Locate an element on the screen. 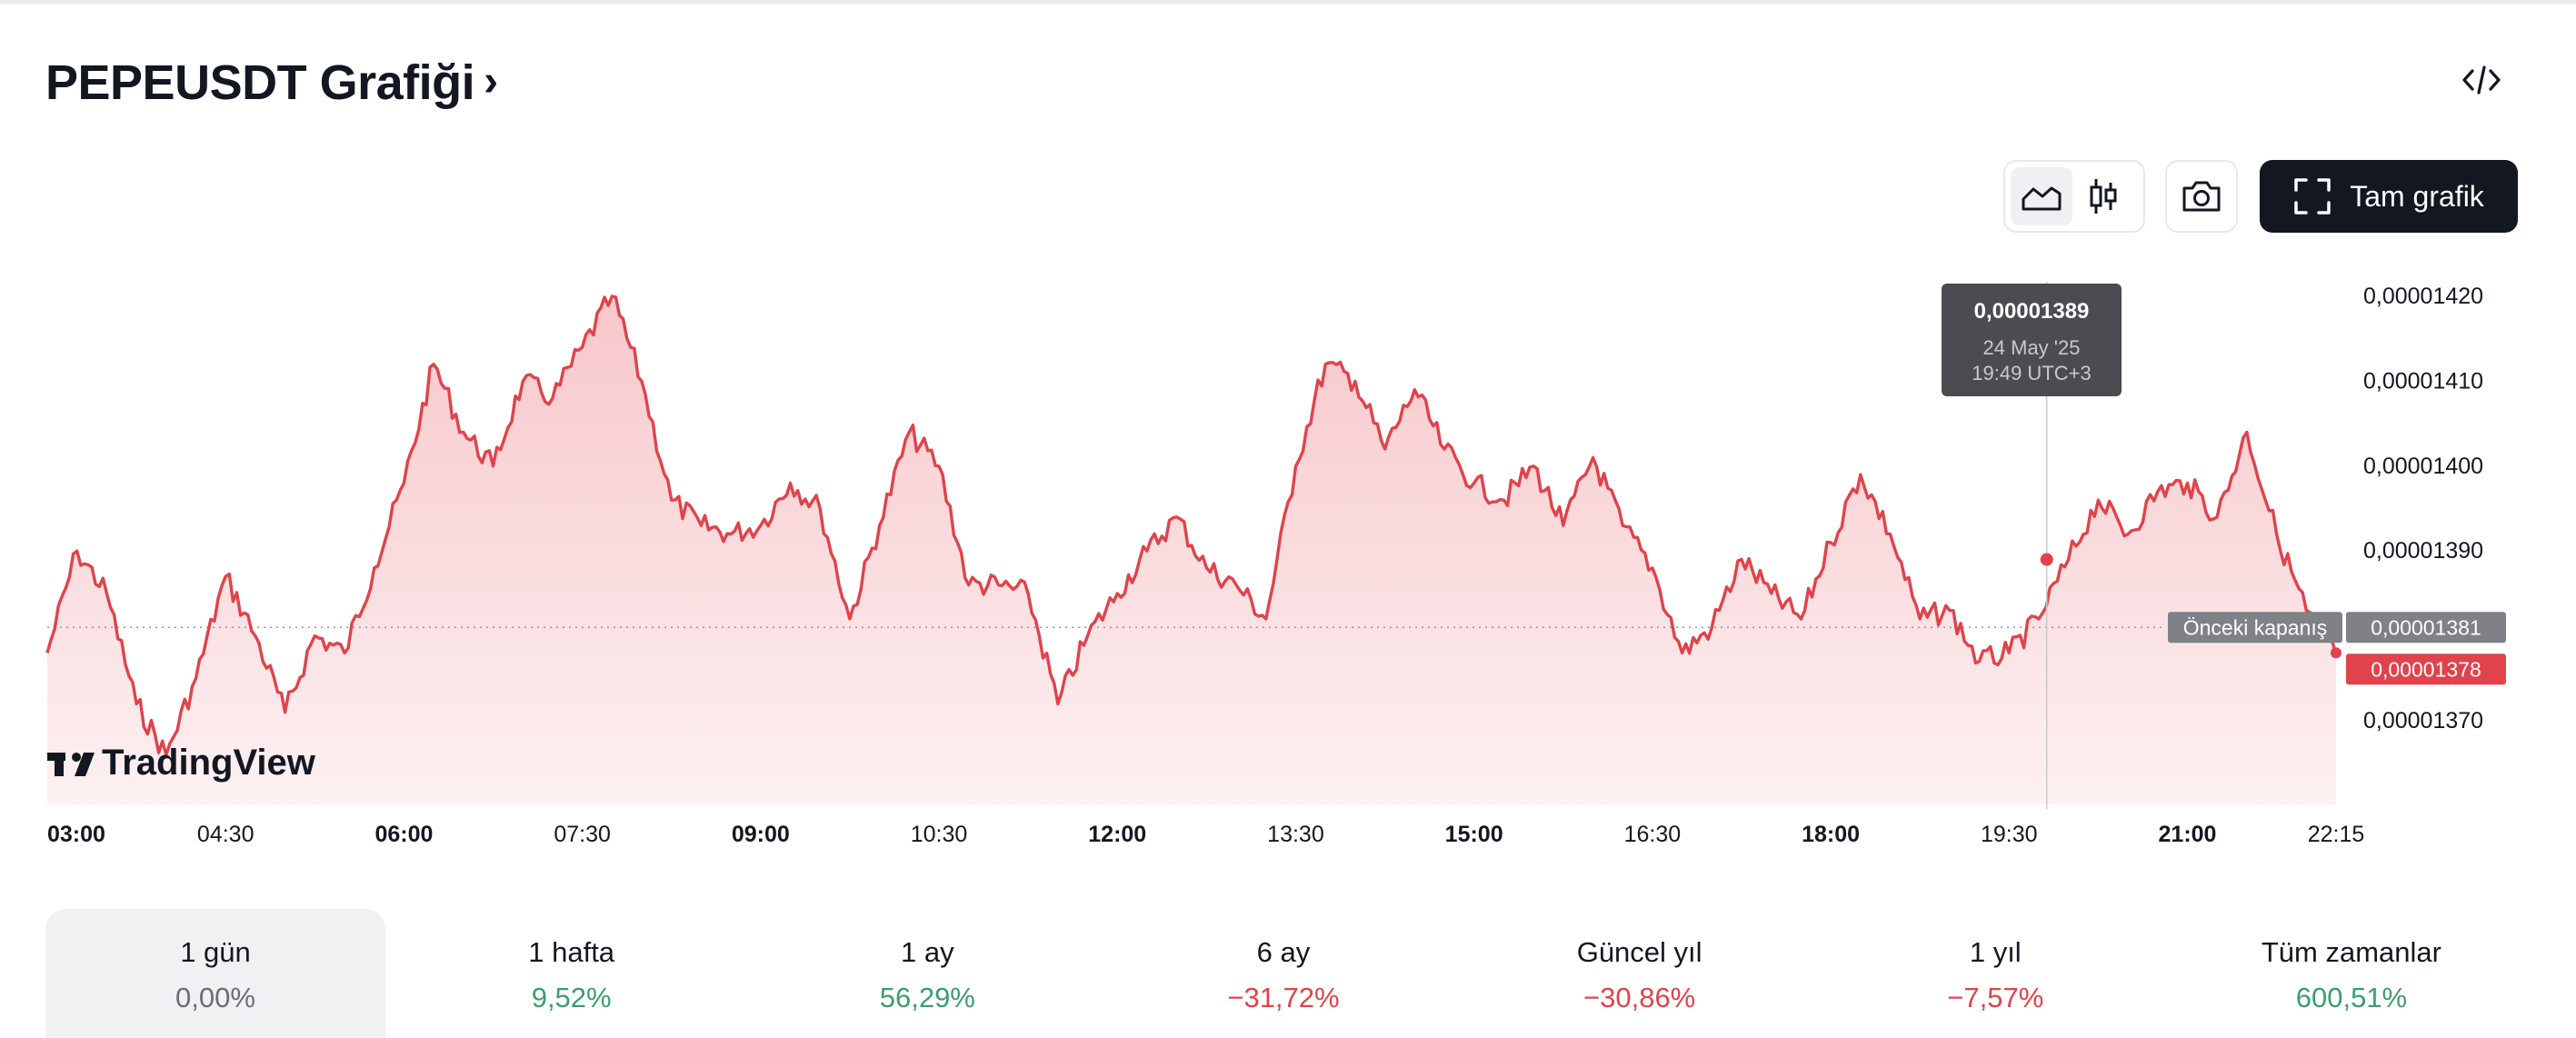 The width and height of the screenshot is (2576, 1038). area-chart-icon is located at coordinates (2042, 198).